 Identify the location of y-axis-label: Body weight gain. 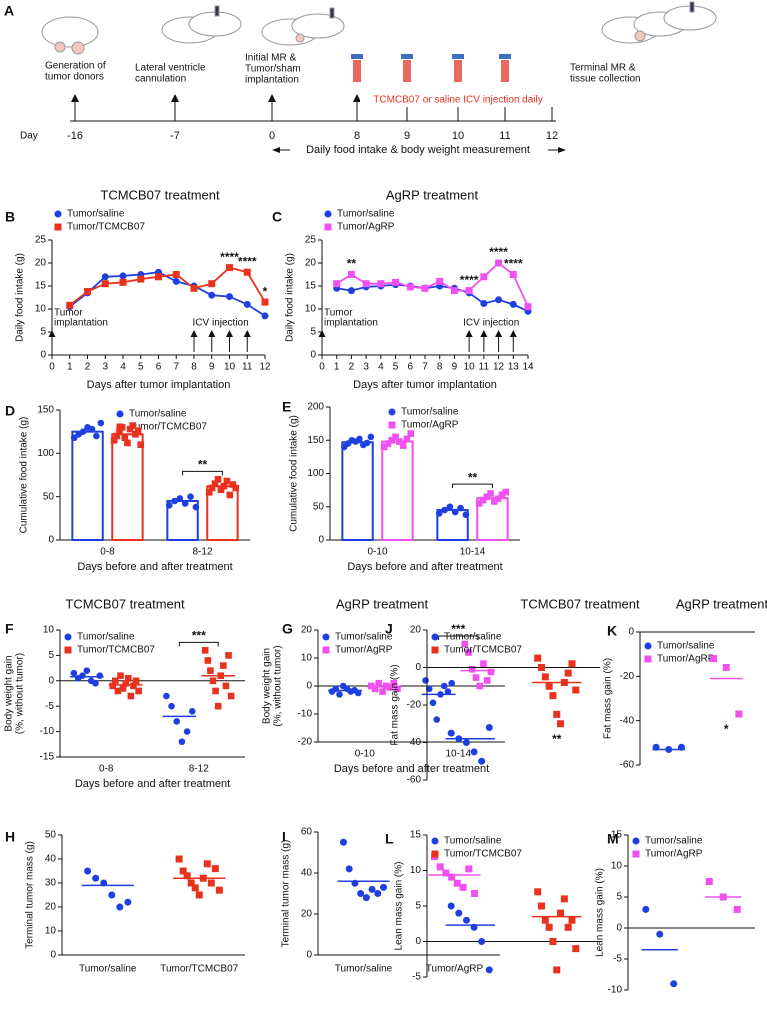
(267, 686).